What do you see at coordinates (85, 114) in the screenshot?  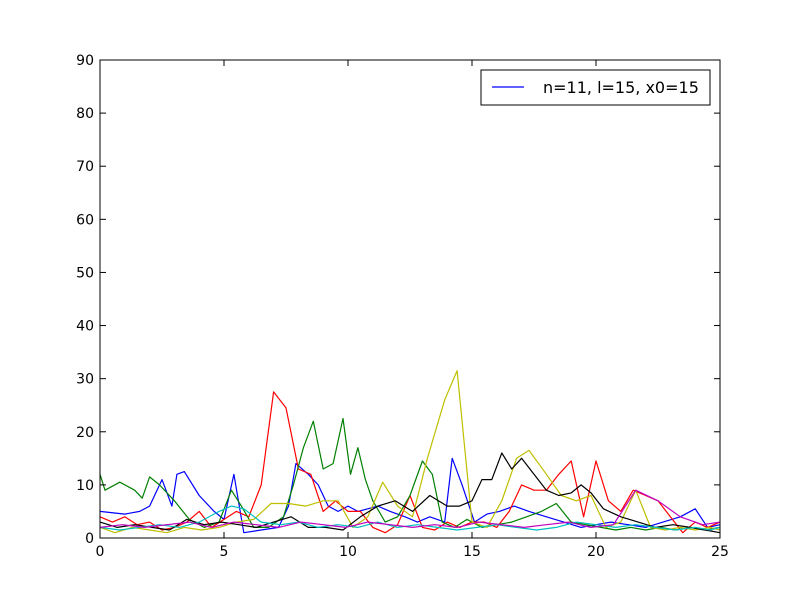 I see `y-tick-label: 80` at bounding box center [85, 114].